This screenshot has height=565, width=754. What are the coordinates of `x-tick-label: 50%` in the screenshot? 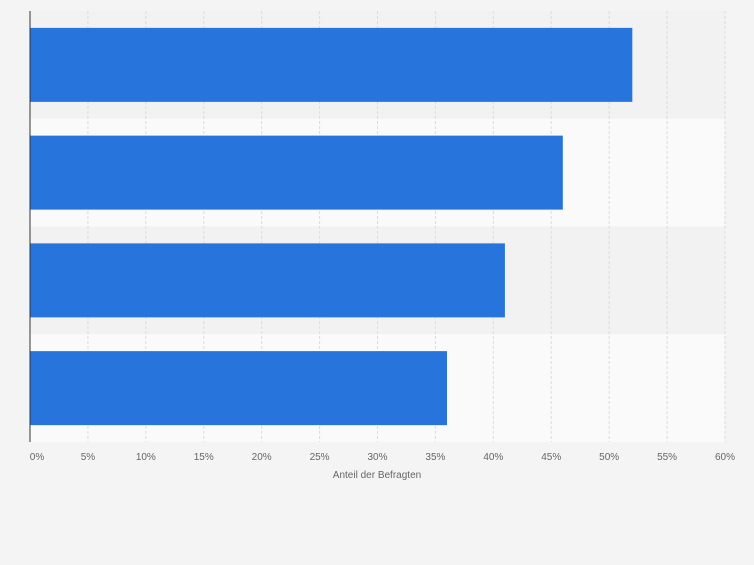 It's located at (609, 457).